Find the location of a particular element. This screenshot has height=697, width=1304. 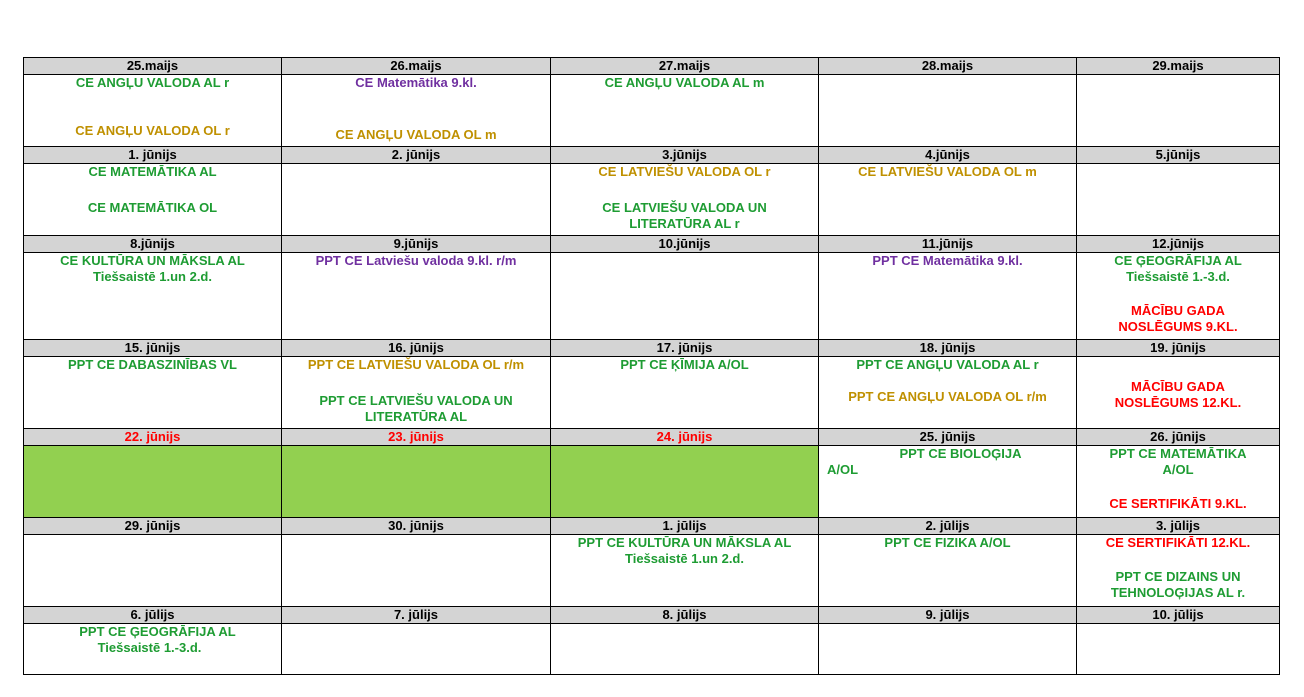

date-header: 25. jūnijs is located at coordinates (947, 437).